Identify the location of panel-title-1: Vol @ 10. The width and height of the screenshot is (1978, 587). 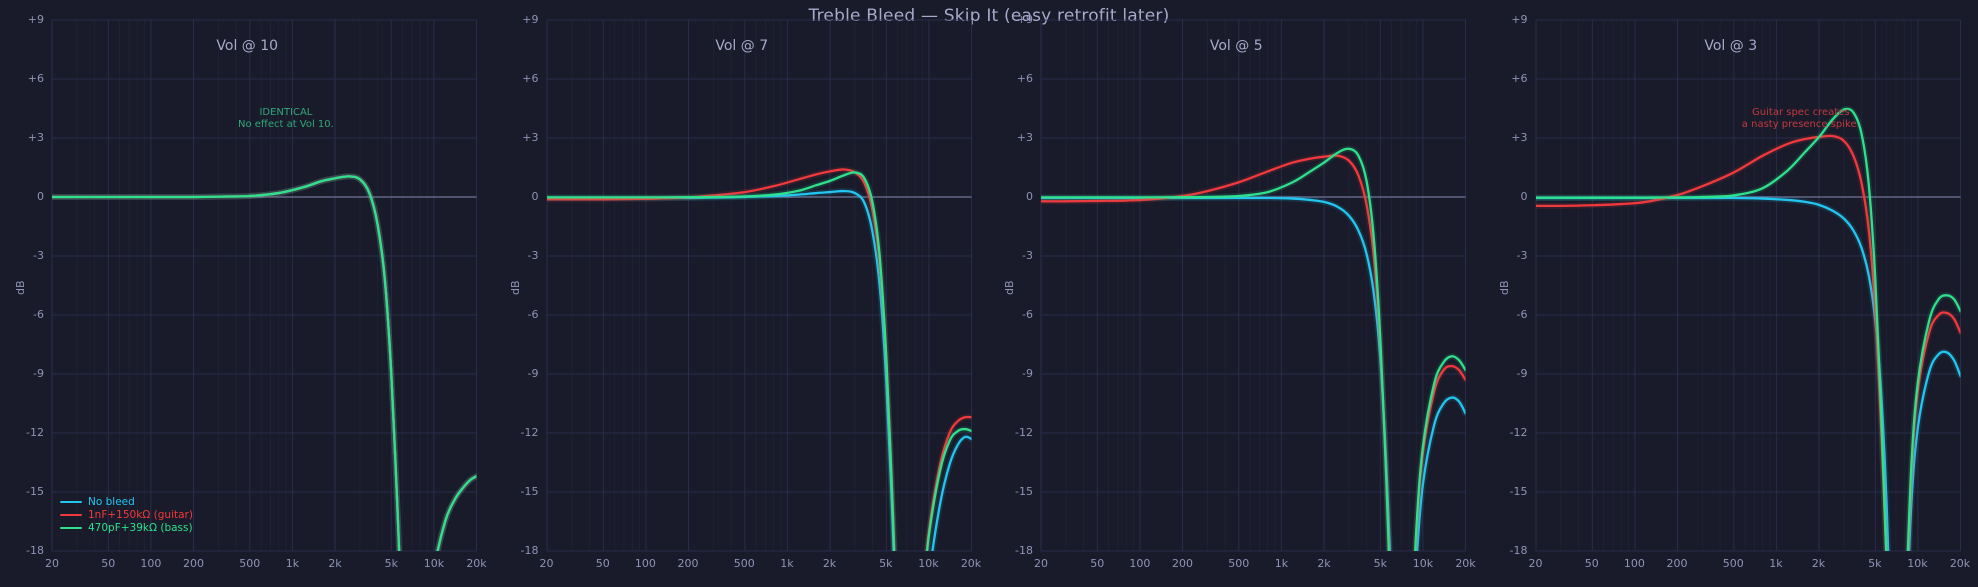
(247, 46).